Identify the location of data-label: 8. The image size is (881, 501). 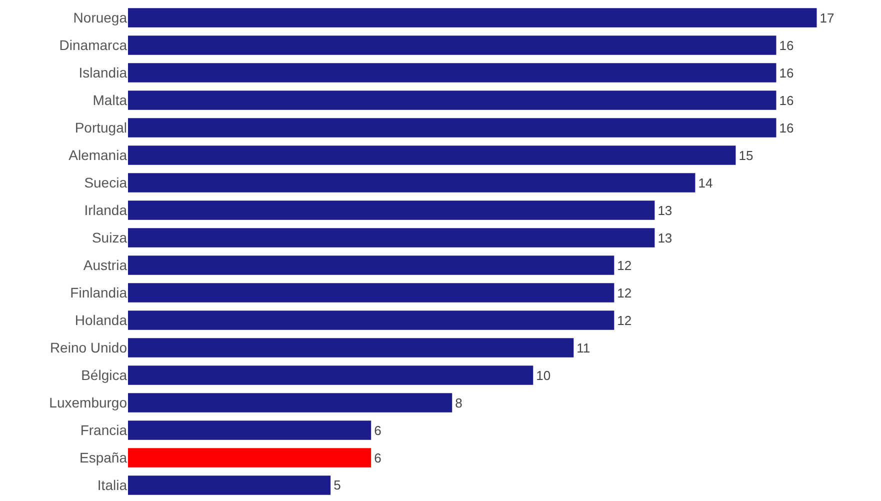
(458, 402).